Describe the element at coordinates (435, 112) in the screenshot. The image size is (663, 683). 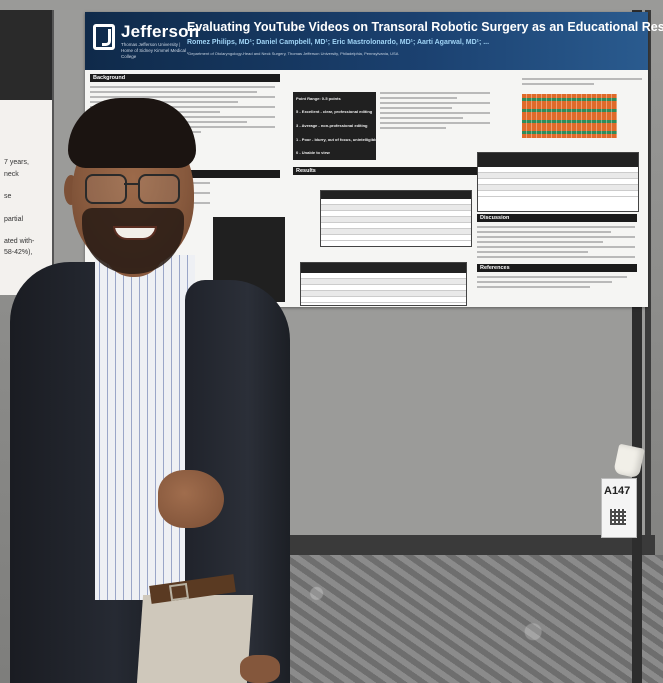
I see `rating-descriptions` at that location.